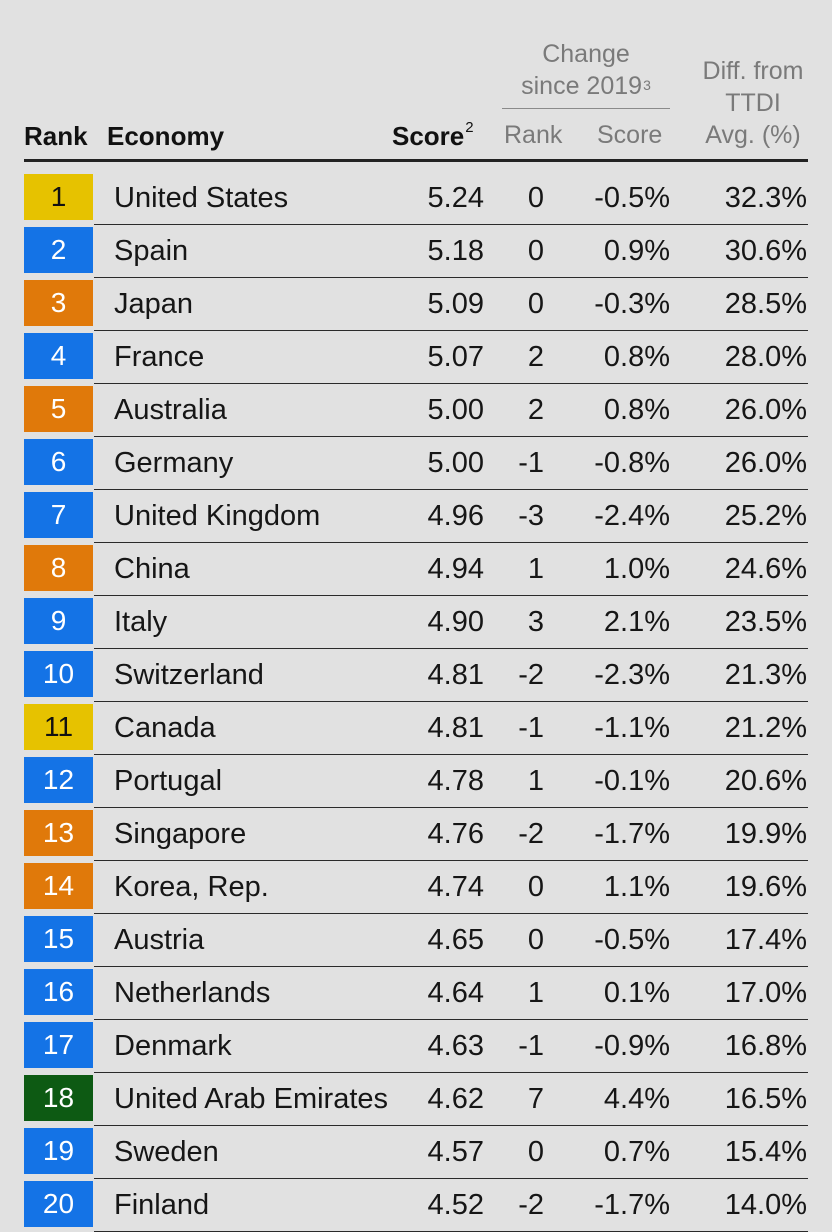  What do you see at coordinates (586, 54) in the screenshot?
I see `change-group-line1: Change` at bounding box center [586, 54].